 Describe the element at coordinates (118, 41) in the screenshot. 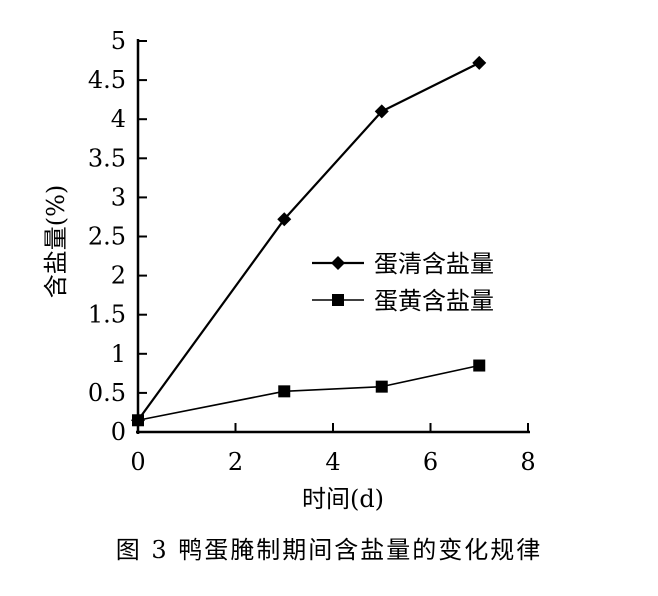

I see `y-tick-label: 5` at that location.